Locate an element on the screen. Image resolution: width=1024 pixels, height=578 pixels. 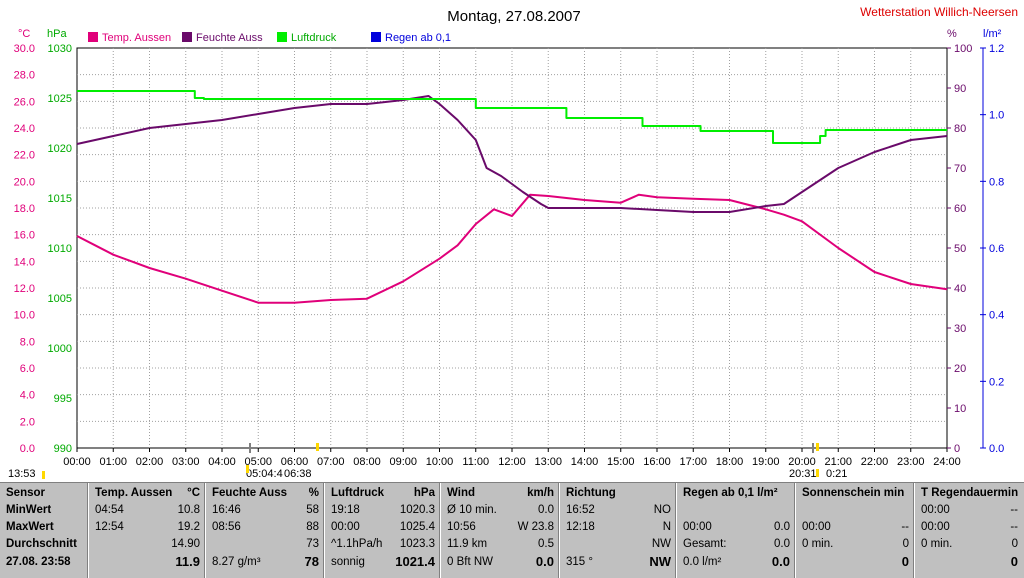
x-tick-label: 12:00 is located at coordinates (512, 462).